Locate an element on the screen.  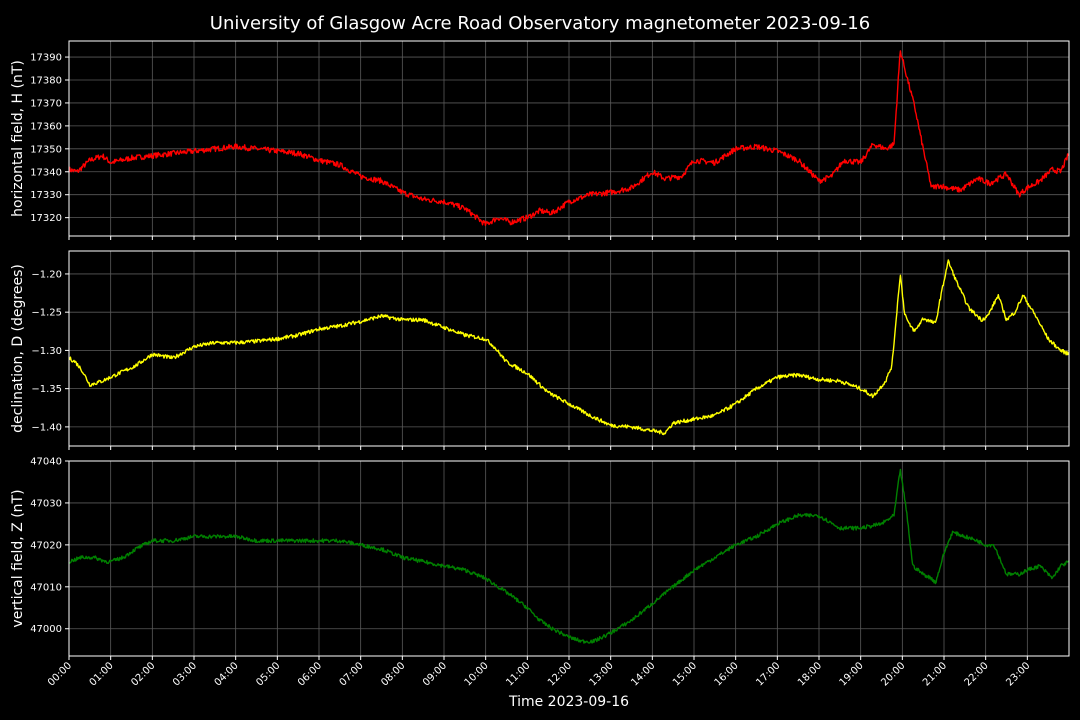
y-tick-label: 17350 is located at coordinates (46, 149).